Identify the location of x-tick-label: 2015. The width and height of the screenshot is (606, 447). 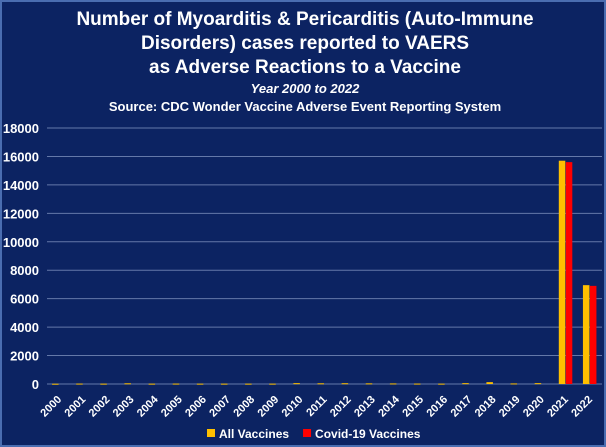
(413, 407).